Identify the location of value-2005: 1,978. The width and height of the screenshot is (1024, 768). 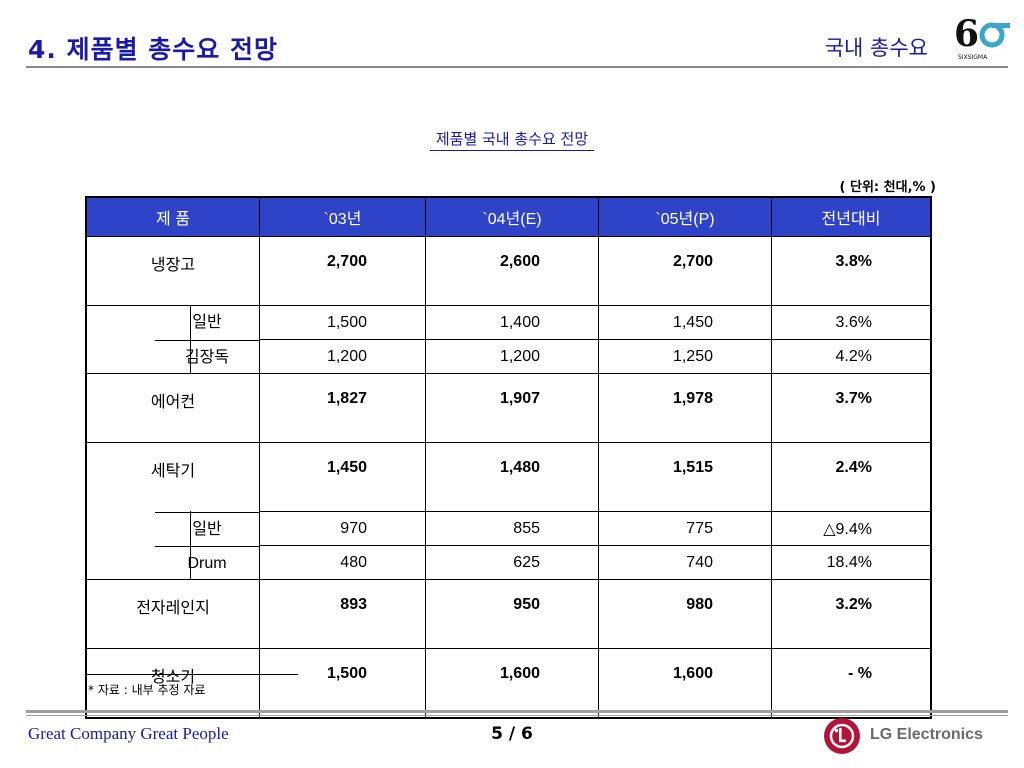
(685, 408).